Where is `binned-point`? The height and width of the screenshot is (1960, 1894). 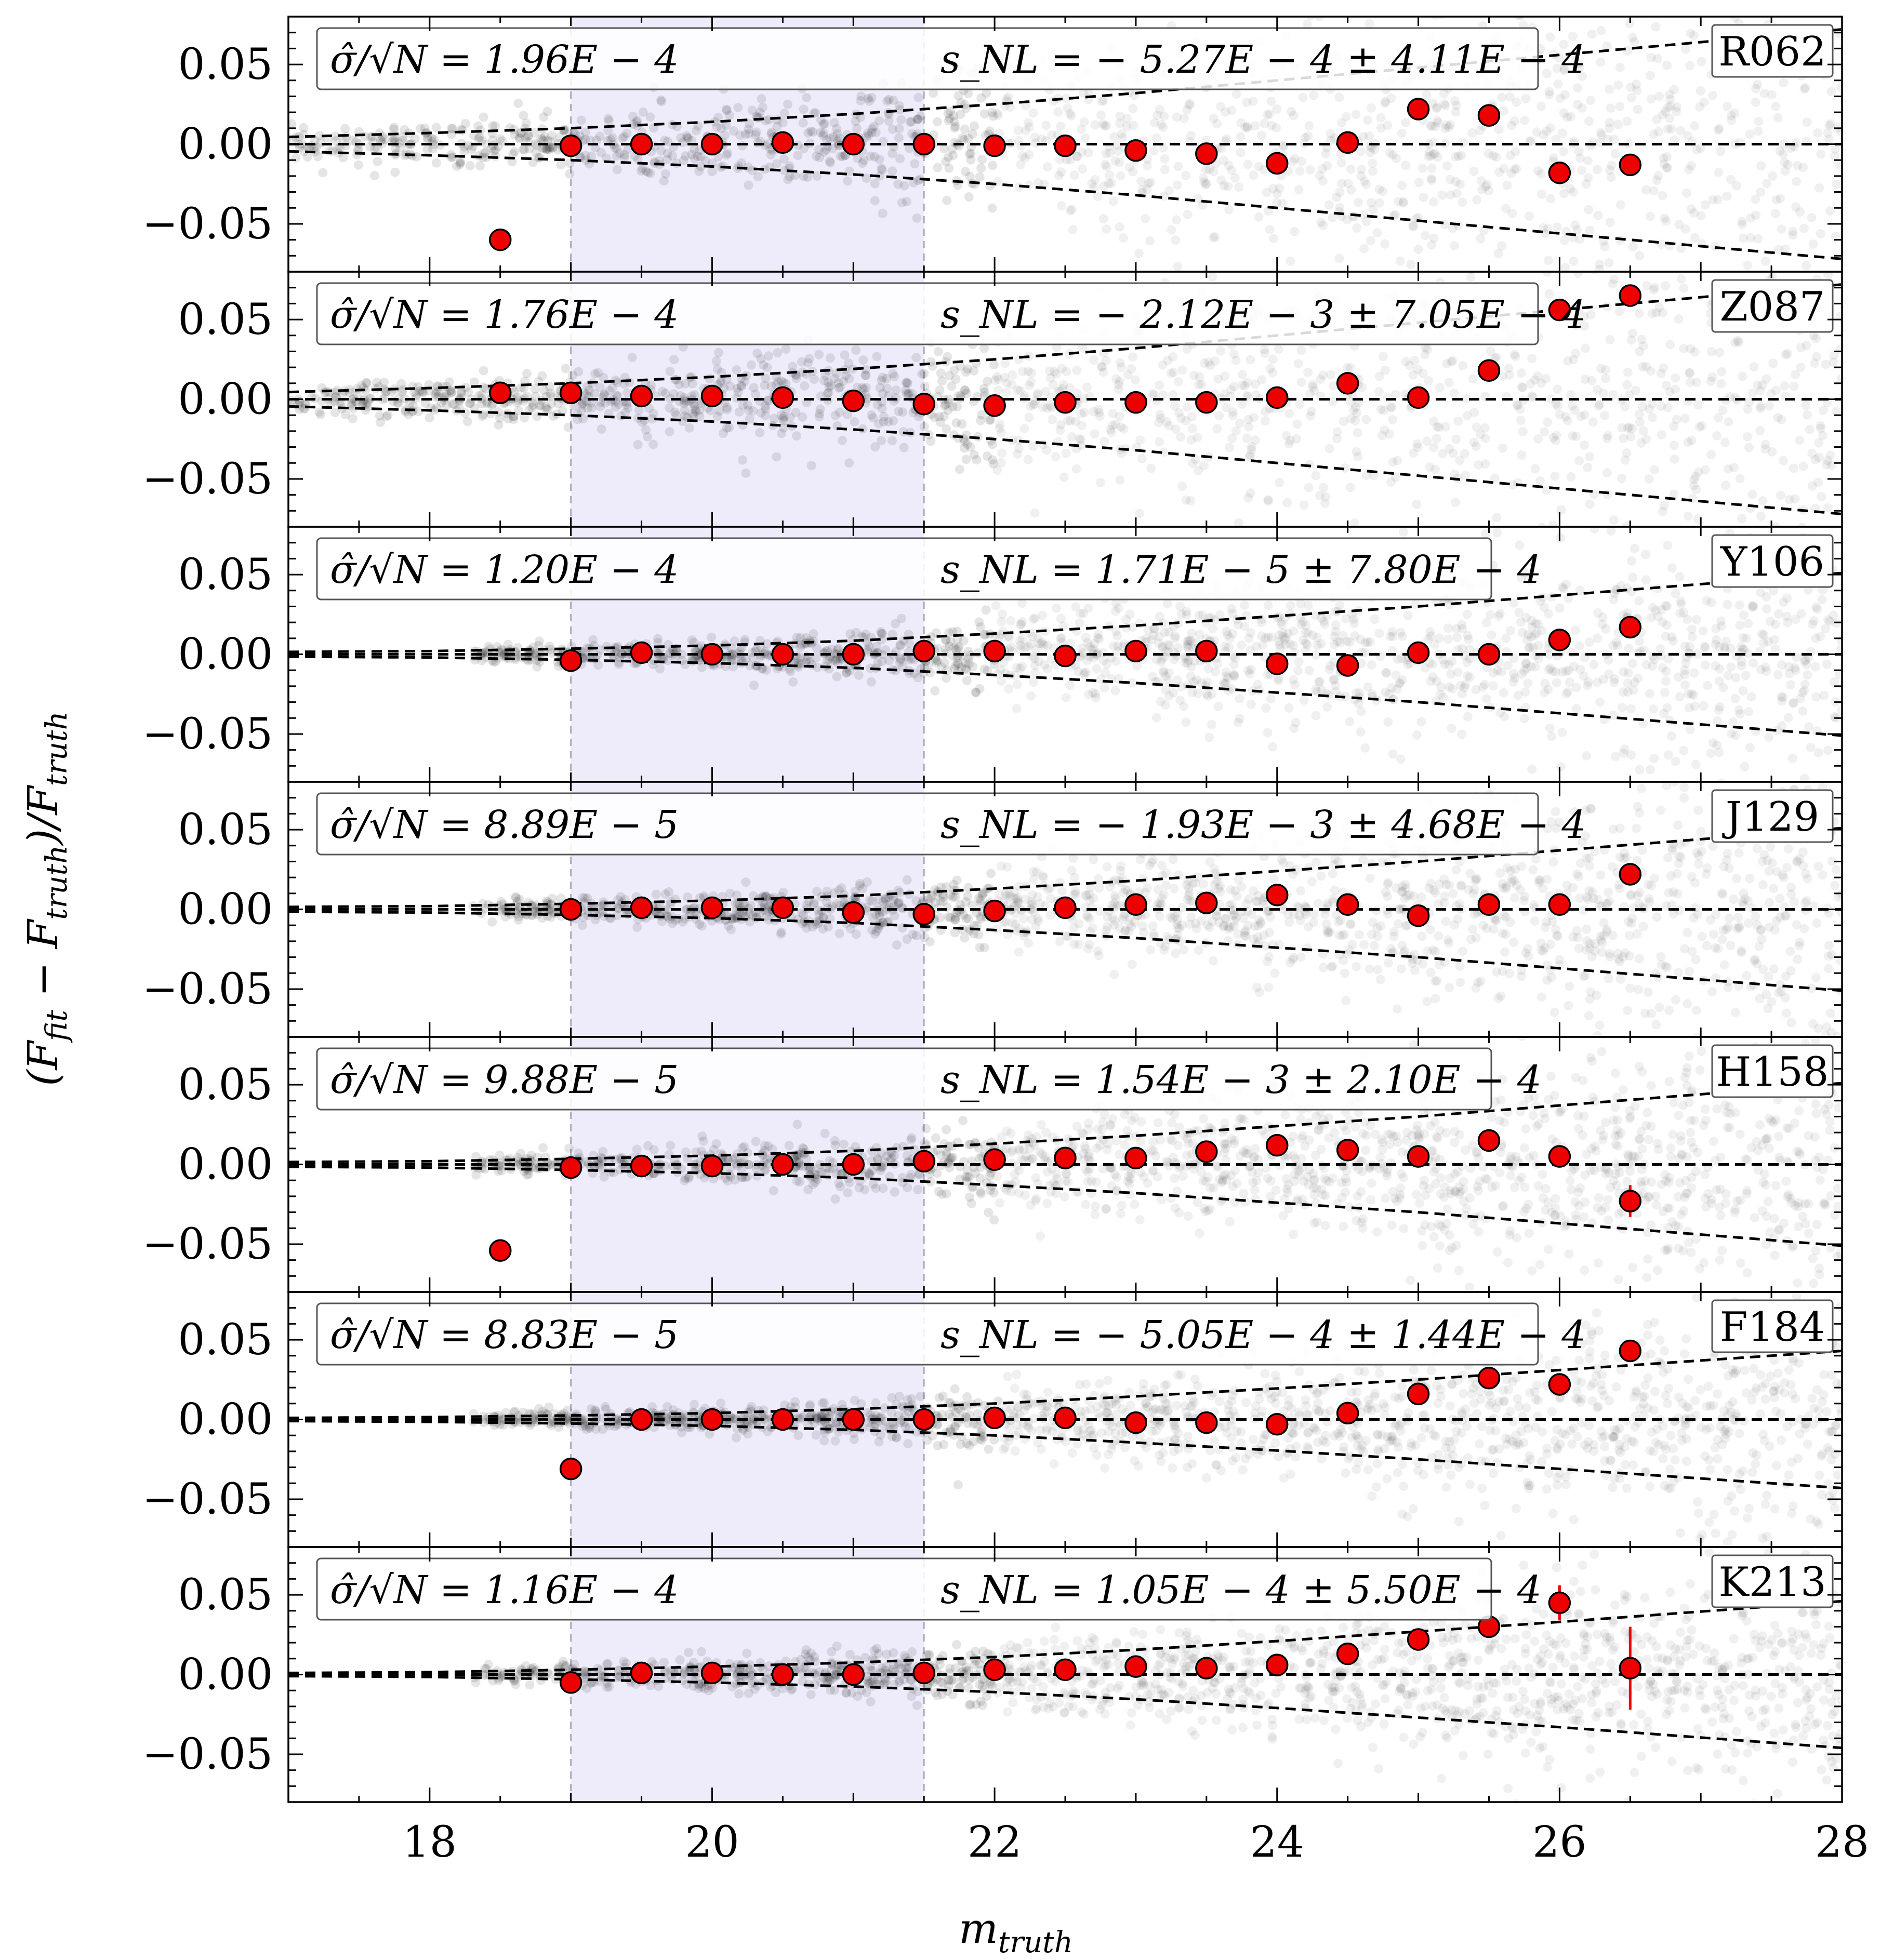 binned-point is located at coordinates (1065, 145).